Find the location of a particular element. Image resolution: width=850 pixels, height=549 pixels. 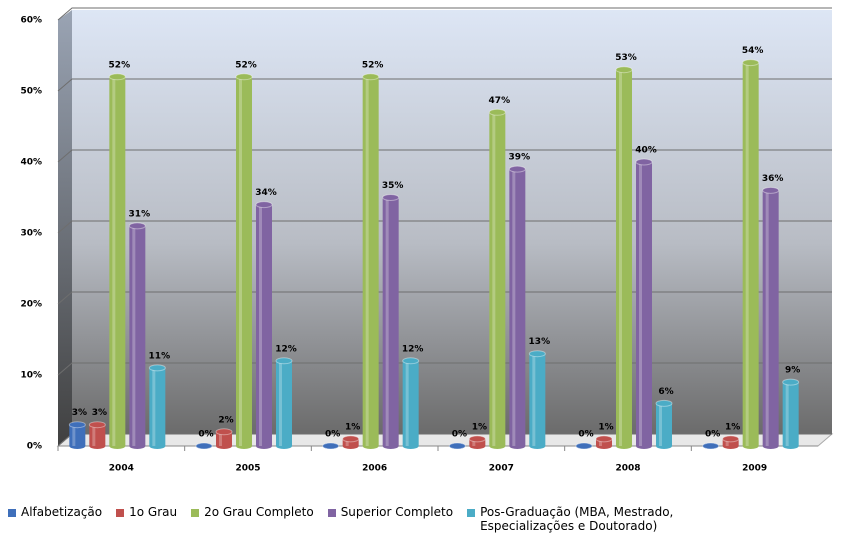

y-tick-label: 20% is located at coordinates (31, 305).